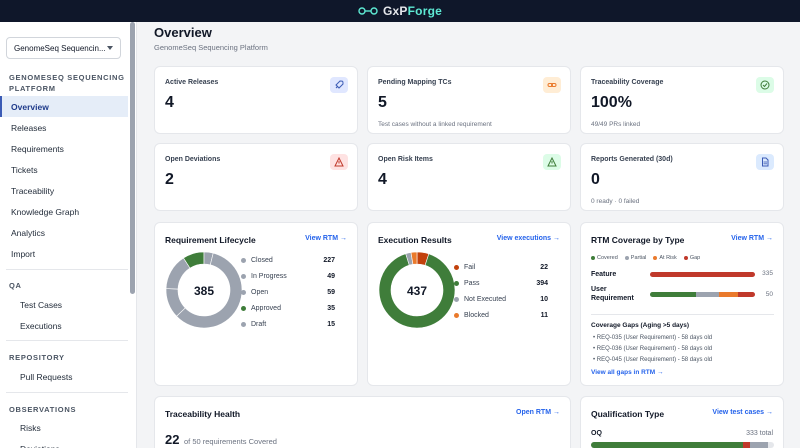 This screenshot has width=800, height=448. What do you see at coordinates (288, 292) in the screenshot?
I see `legend-row: Open 59` at bounding box center [288, 292].